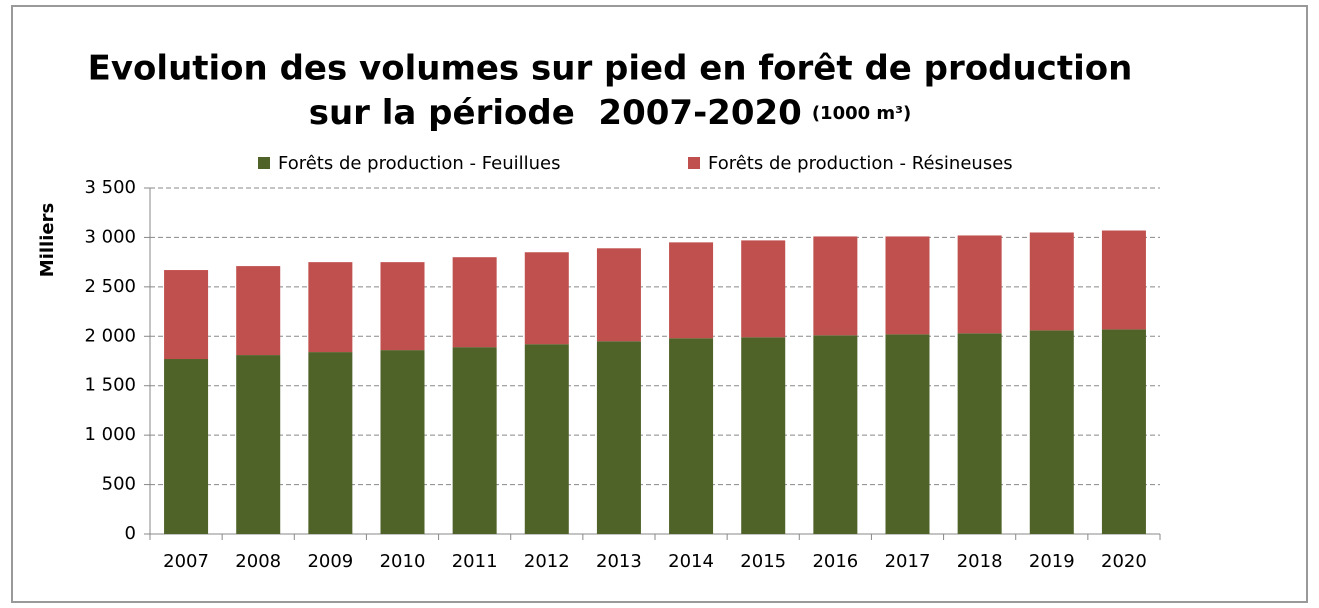 The image size is (1319, 608). Describe the element at coordinates (110, 385) in the screenshot. I see `y-tick-label: 1 500` at that location.